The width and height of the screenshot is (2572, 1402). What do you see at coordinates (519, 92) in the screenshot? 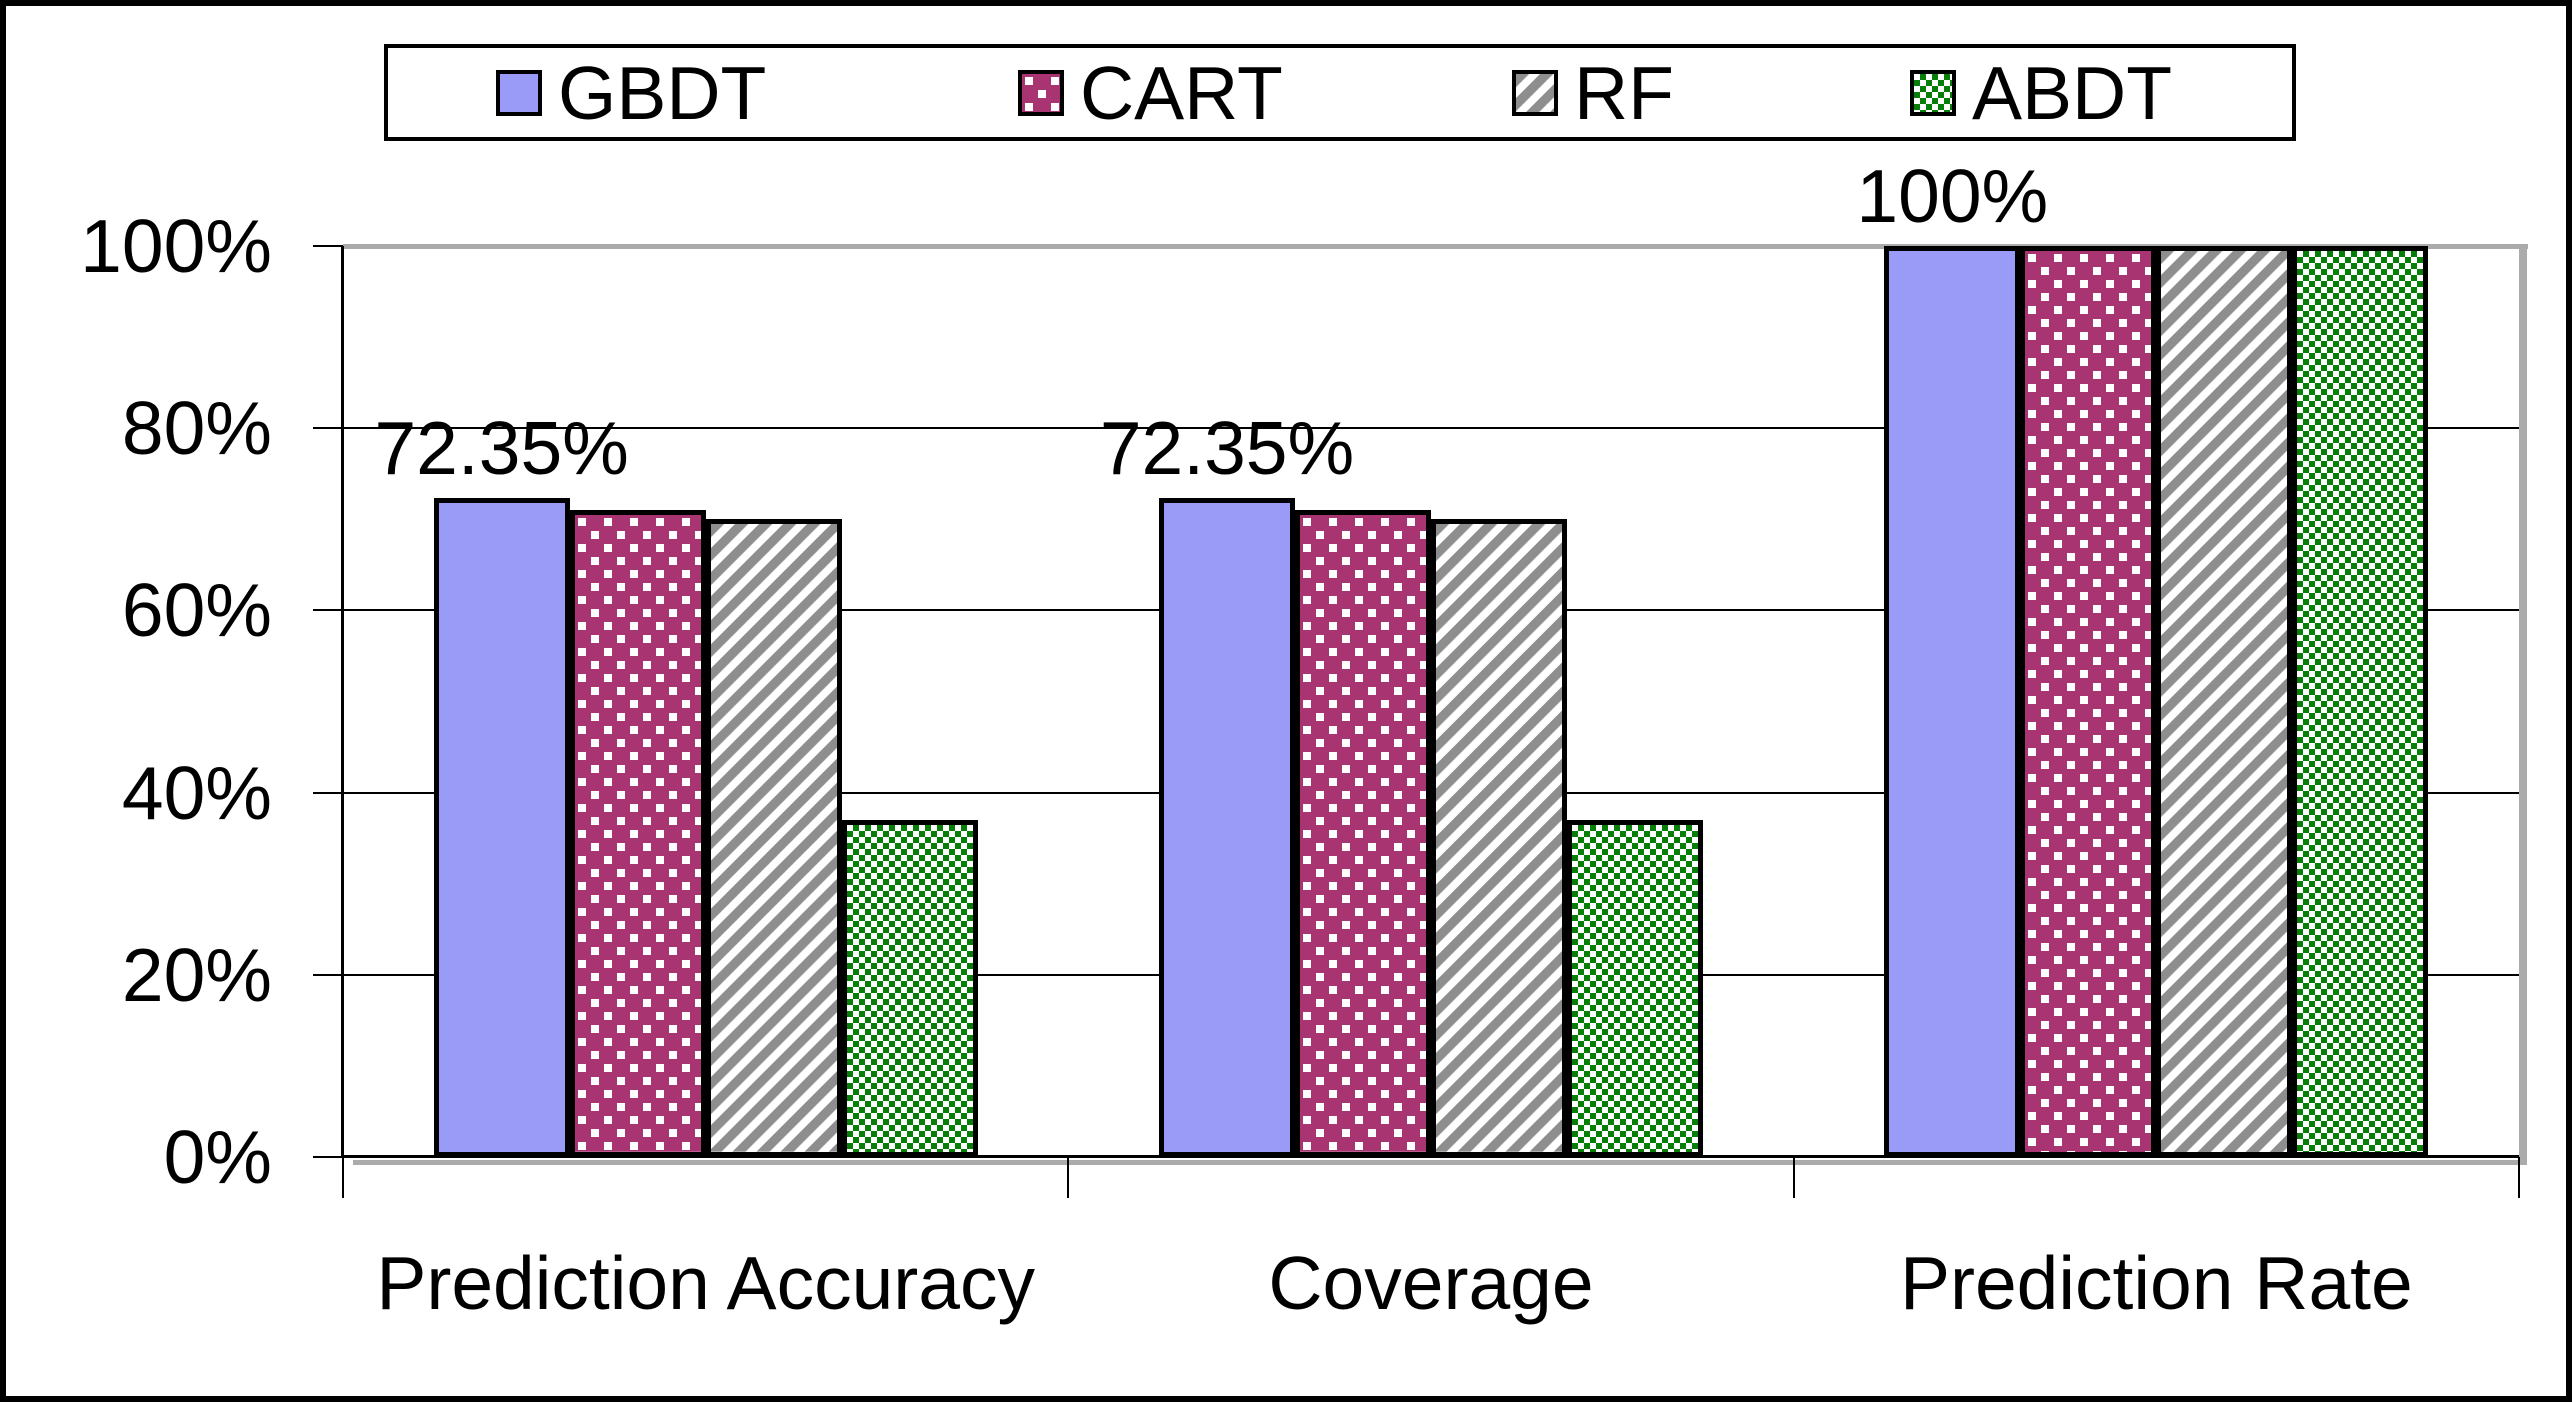
I see `legend-swatch-solid-icon` at bounding box center [519, 92].